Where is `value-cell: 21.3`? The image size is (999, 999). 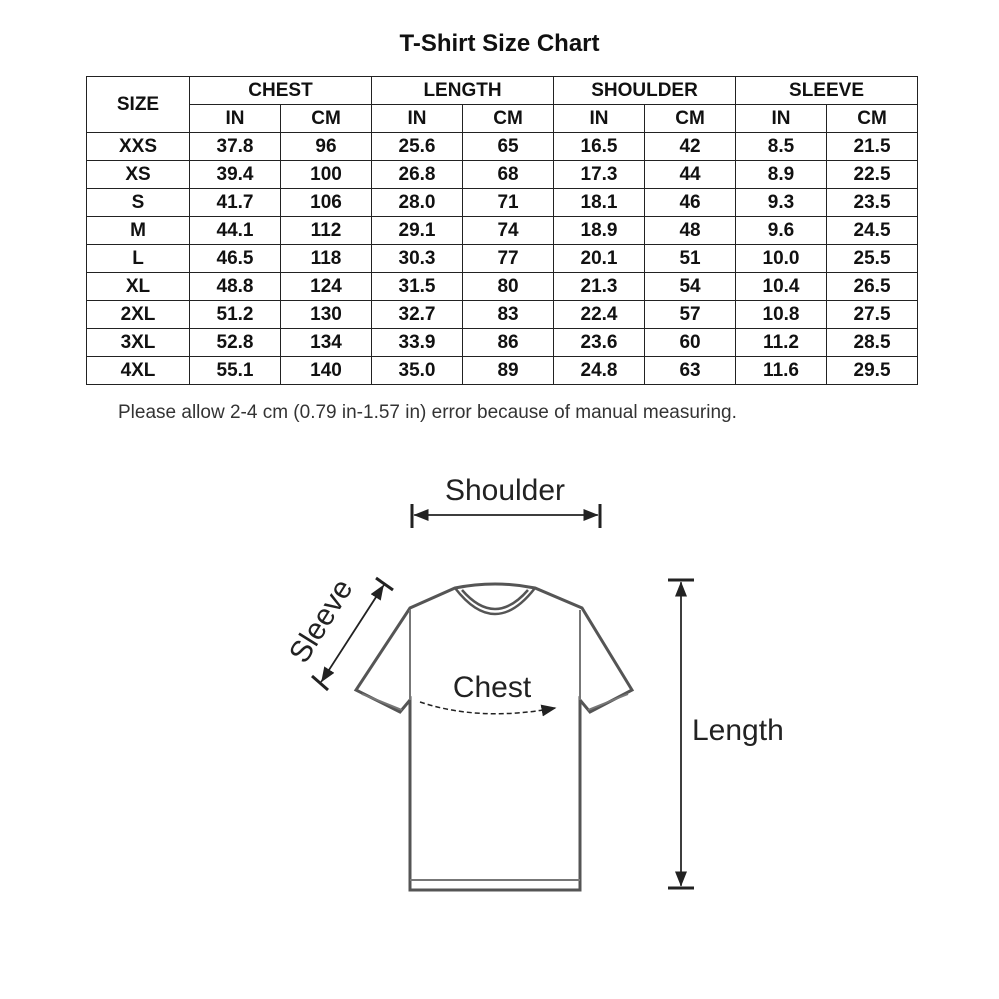
value-cell: 21.3 is located at coordinates (599, 286).